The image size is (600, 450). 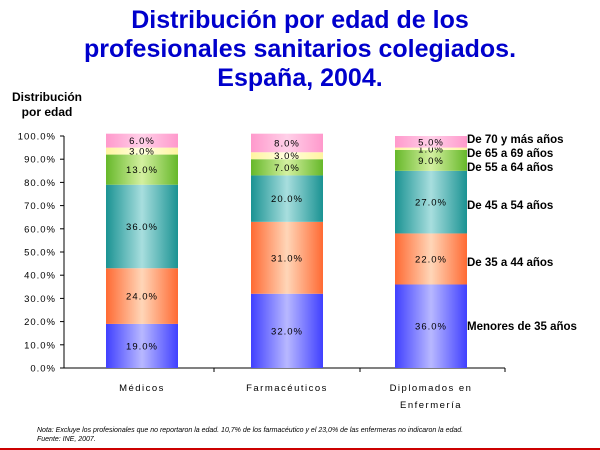 What do you see at coordinates (40, 206) in the screenshot?
I see `y-tick-label: 70.0%` at bounding box center [40, 206].